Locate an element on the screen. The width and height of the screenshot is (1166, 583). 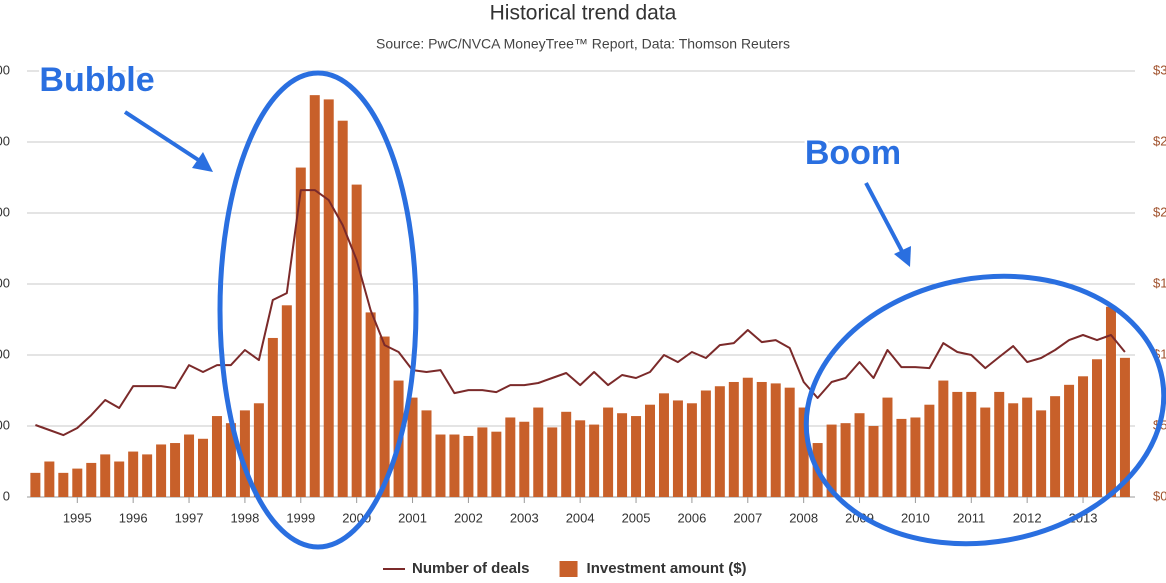
x-tick-label: 1998 is located at coordinates (244, 517).